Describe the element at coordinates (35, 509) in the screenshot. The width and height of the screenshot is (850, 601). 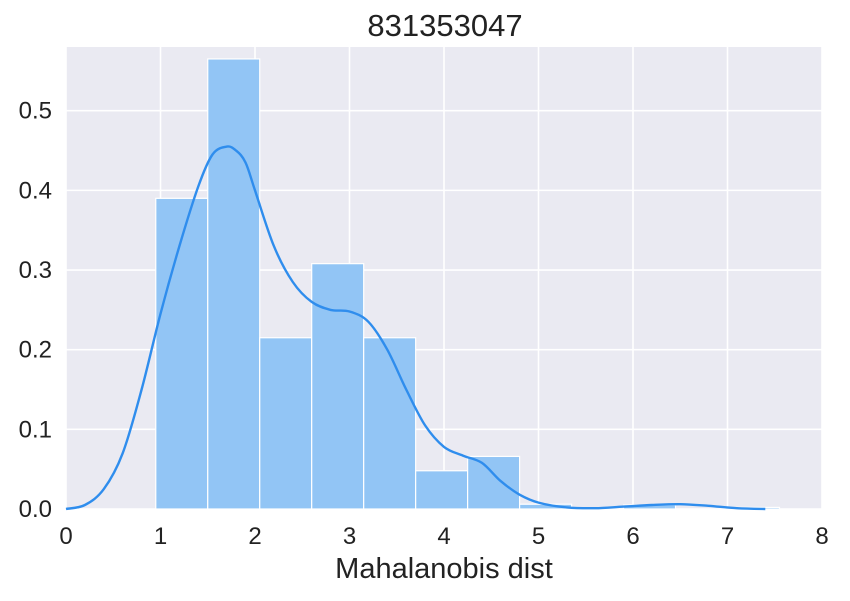
I see `y-tick-label: 0.0` at that location.